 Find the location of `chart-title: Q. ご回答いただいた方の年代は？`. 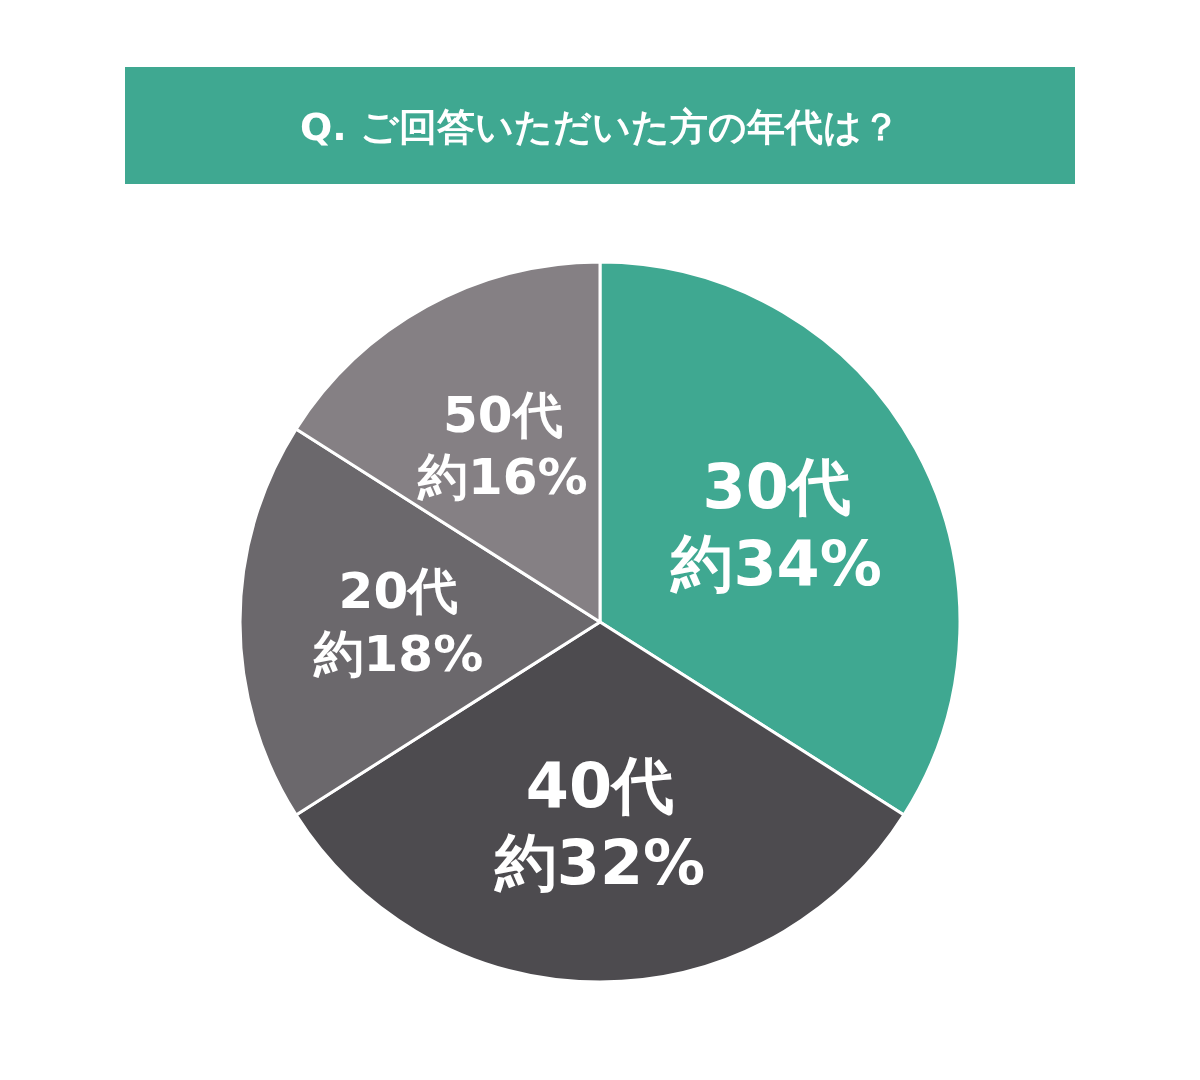

chart-title: Q. ご回答いただいた方の年代は？ is located at coordinates (600, 127).